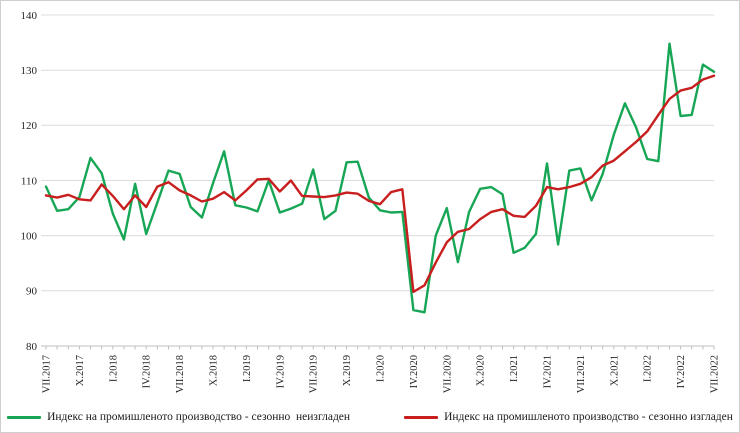 This screenshot has width=740, height=433. I want to click on x-axis-tick-label: IV.2019, so click(280, 371).